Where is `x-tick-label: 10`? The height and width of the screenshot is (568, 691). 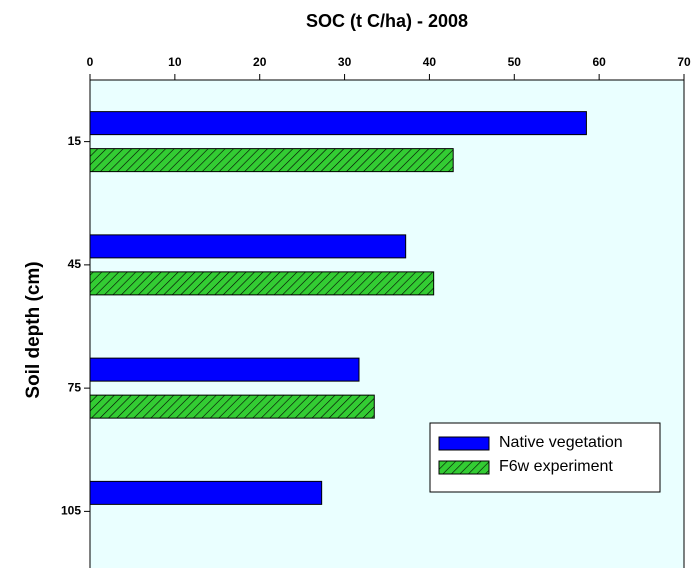 x-tick-label: 10 is located at coordinates (175, 62).